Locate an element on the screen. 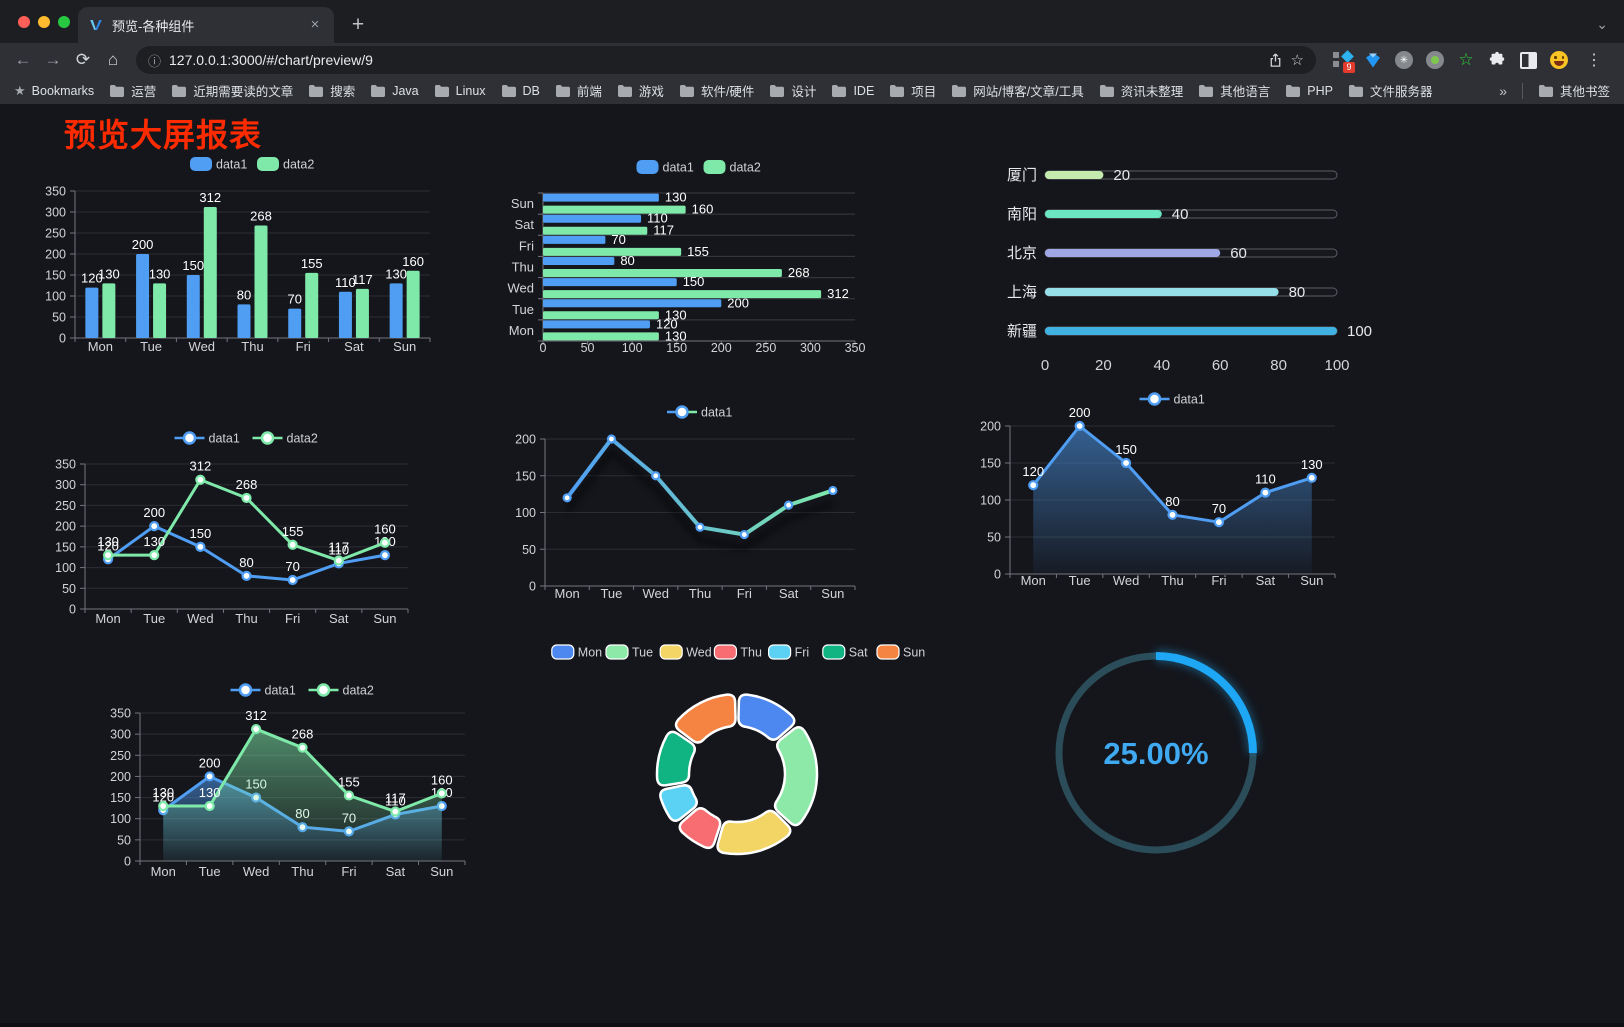  dark-mode-extension-icon is located at coordinates (1528, 60).